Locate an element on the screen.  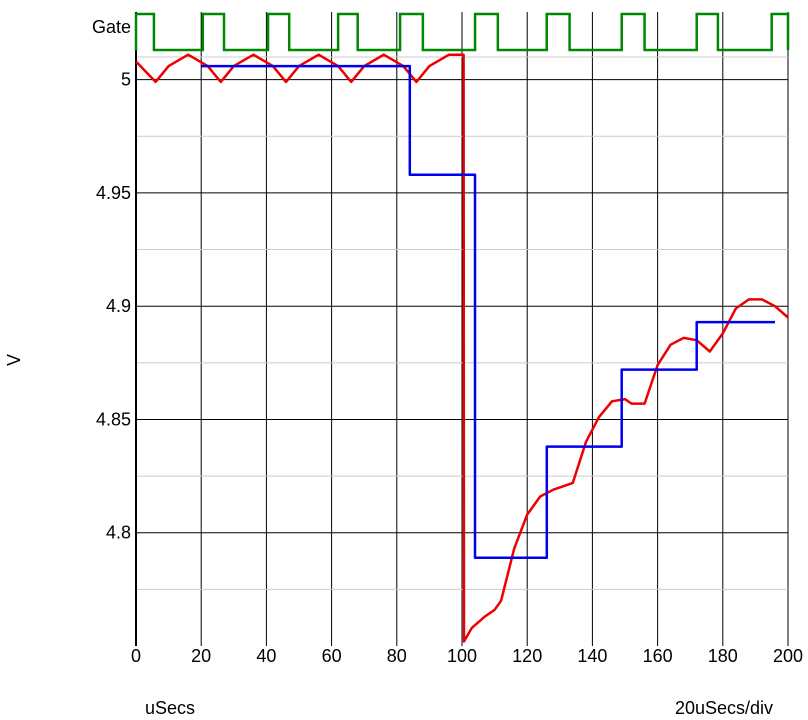
gate-panel: Gate is located at coordinates (441, 32).